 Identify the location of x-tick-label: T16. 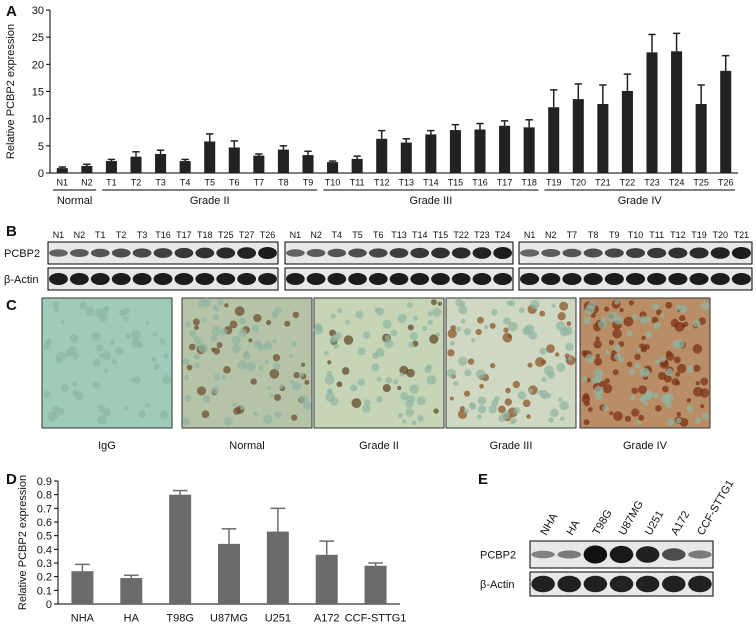
(480, 183).